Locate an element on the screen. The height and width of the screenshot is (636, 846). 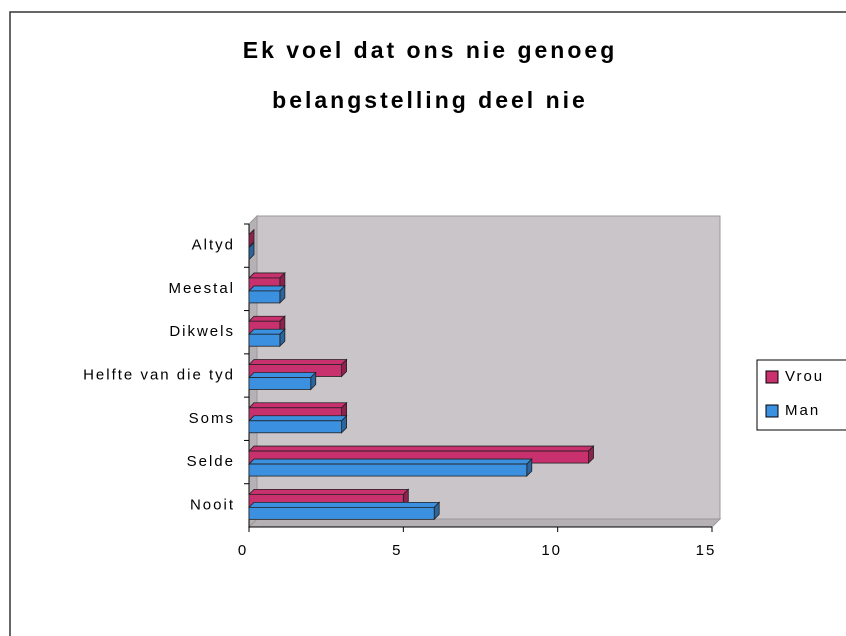
y-tick-label: Dikwels is located at coordinates (202, 331).